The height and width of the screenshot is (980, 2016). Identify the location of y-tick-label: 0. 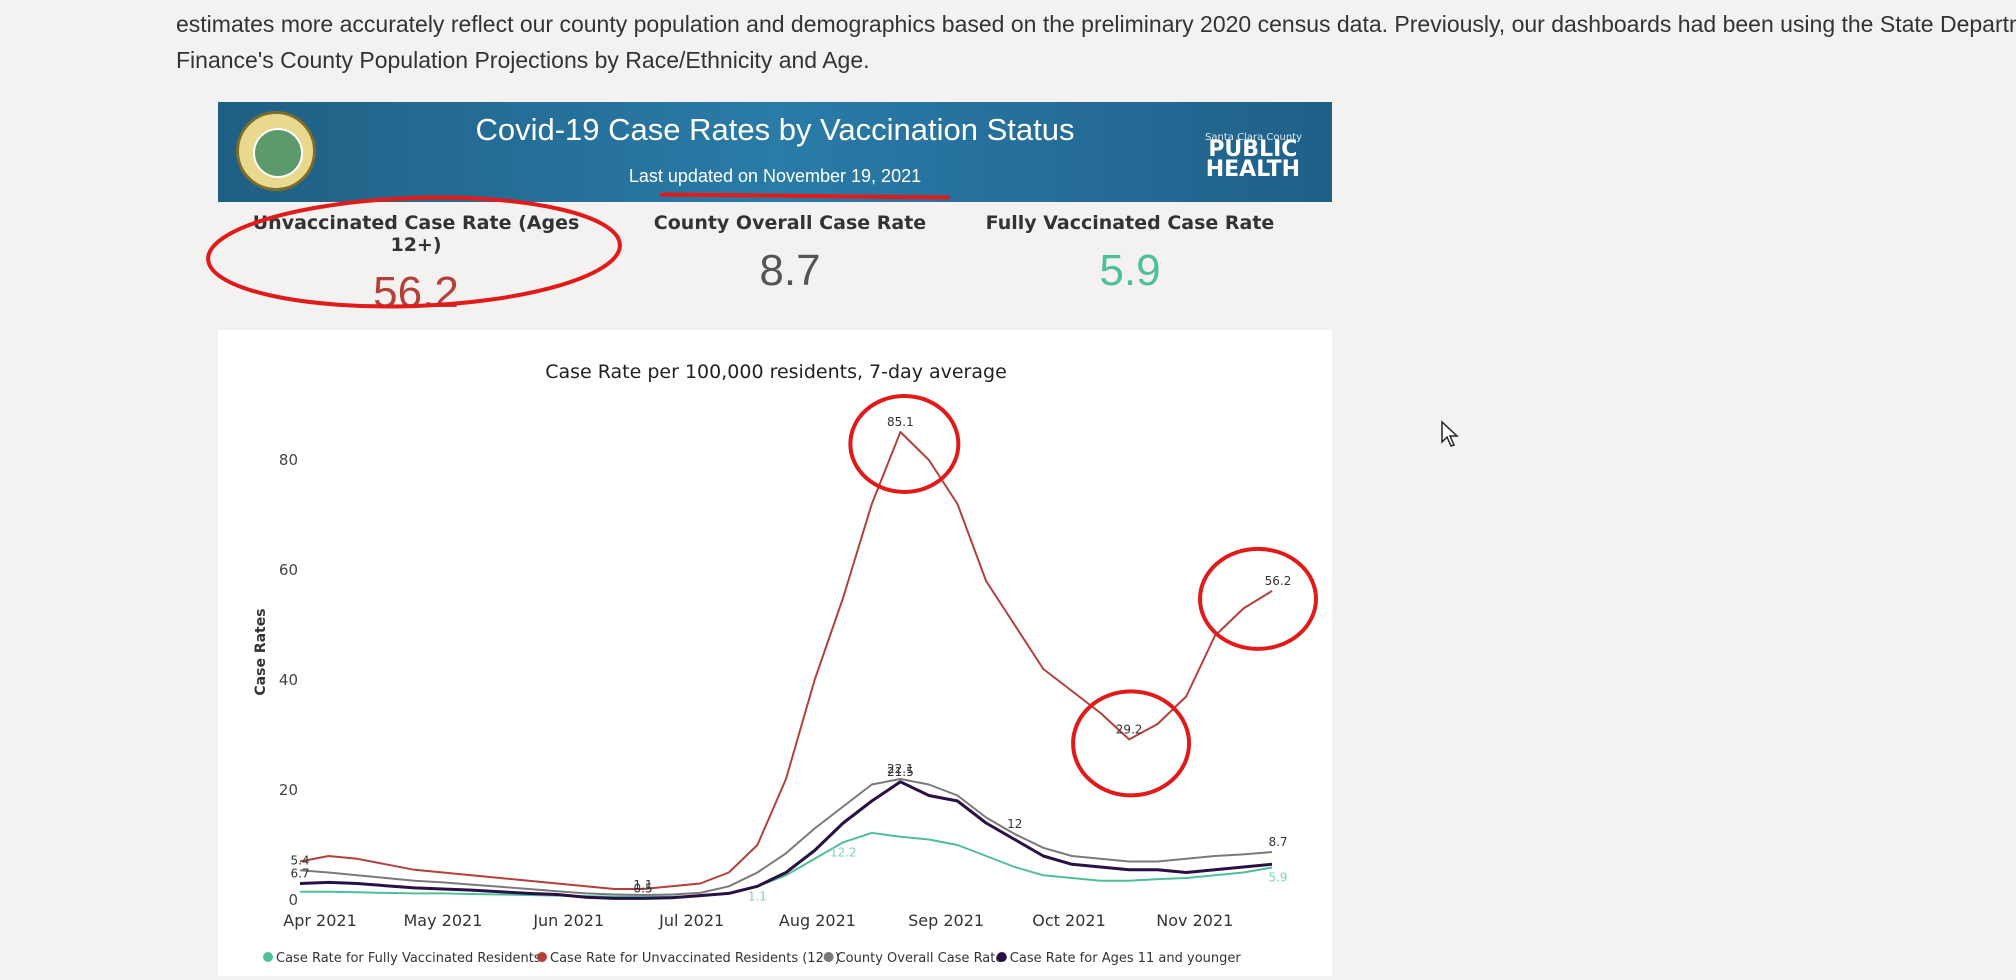
(293, 900).